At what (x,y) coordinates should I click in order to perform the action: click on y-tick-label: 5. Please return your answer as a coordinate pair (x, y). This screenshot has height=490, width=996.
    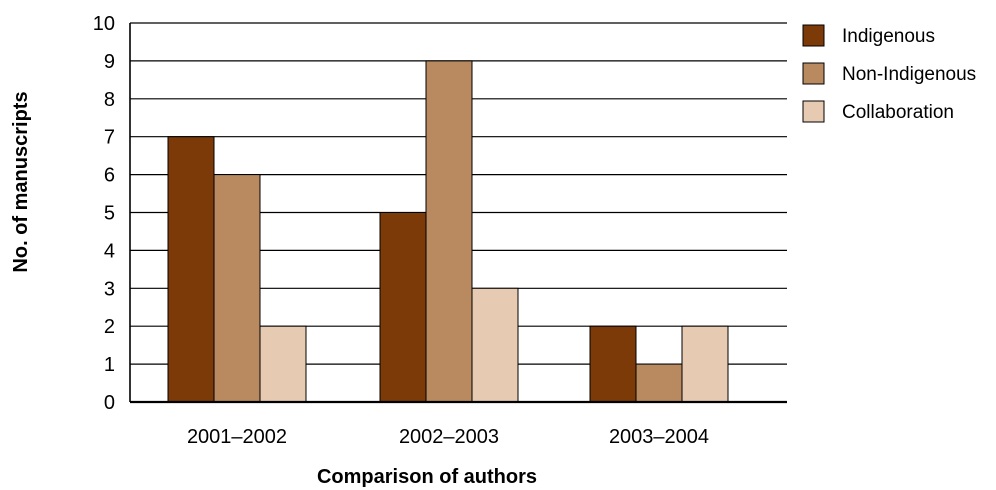
    Looking at the image, I should click on (109, 214).